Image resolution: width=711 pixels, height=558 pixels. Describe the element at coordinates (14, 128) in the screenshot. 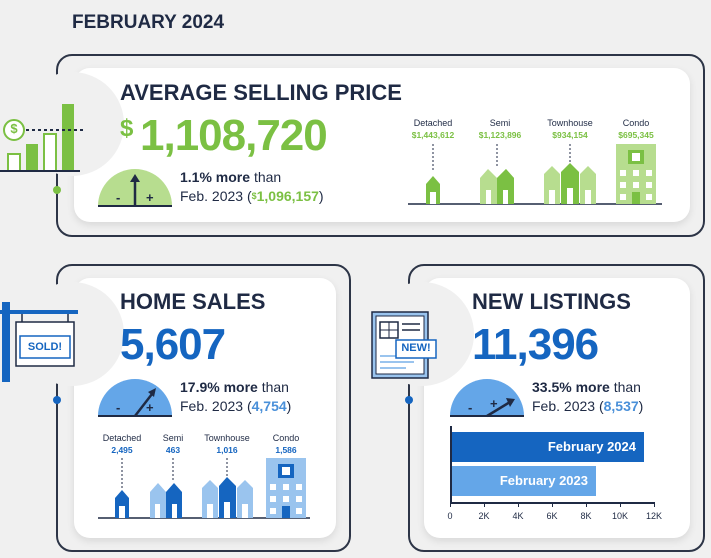

I see `dollar-icon: $` at that location.